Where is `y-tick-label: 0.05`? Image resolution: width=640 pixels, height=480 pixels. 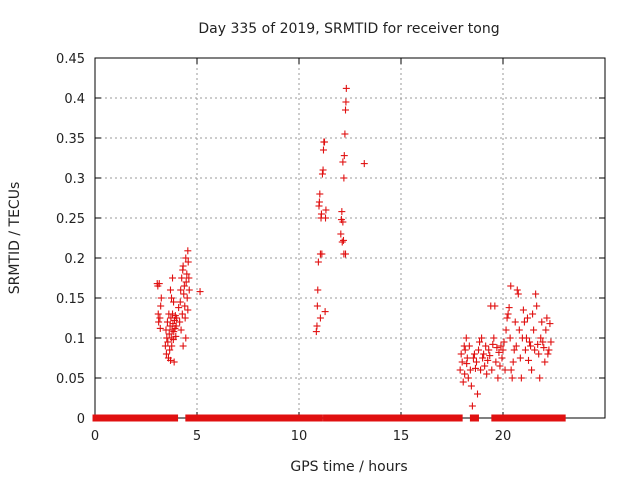
y-tick-label: 0.05 is located at coordinates (70, 379).